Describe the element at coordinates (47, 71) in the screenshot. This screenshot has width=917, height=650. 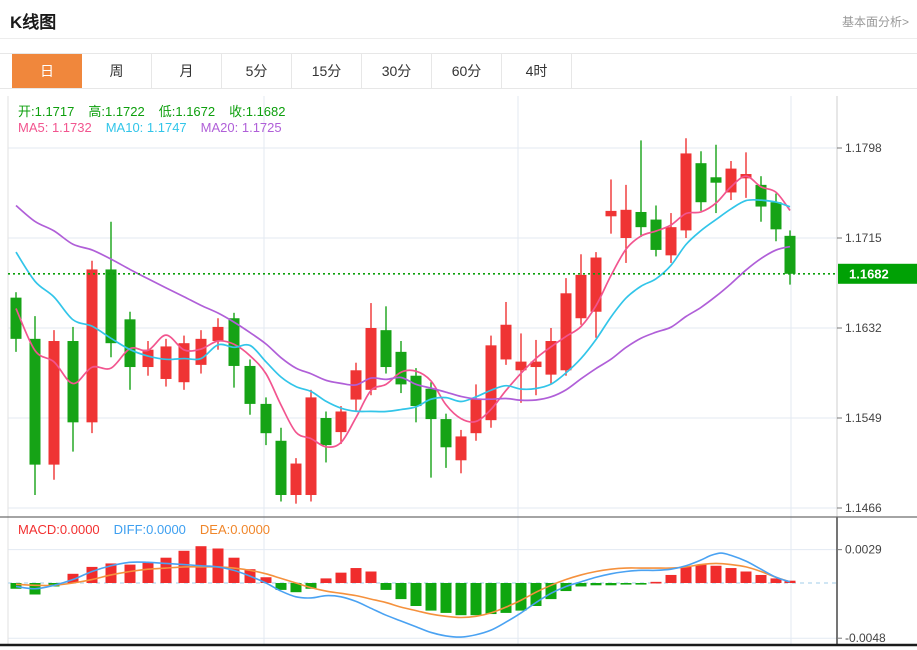
I see `tab-day: 日` at that location.